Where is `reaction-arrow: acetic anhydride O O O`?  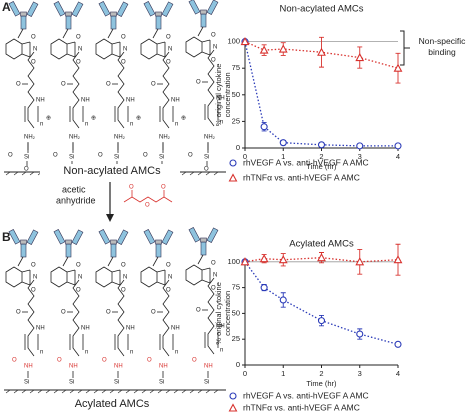
reaction-arrow: acetic anhydride O O O is located at coordinates (114, 202).